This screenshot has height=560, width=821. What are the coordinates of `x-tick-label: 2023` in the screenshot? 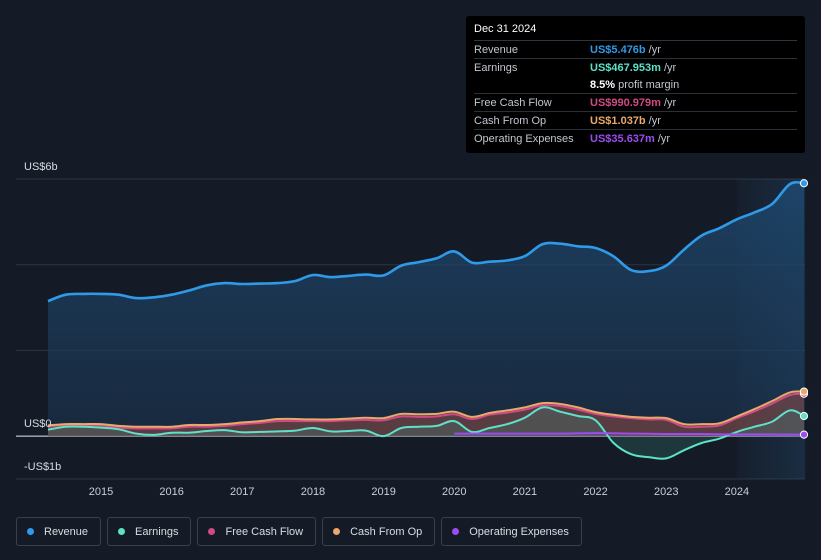 It's located at (666, 492).